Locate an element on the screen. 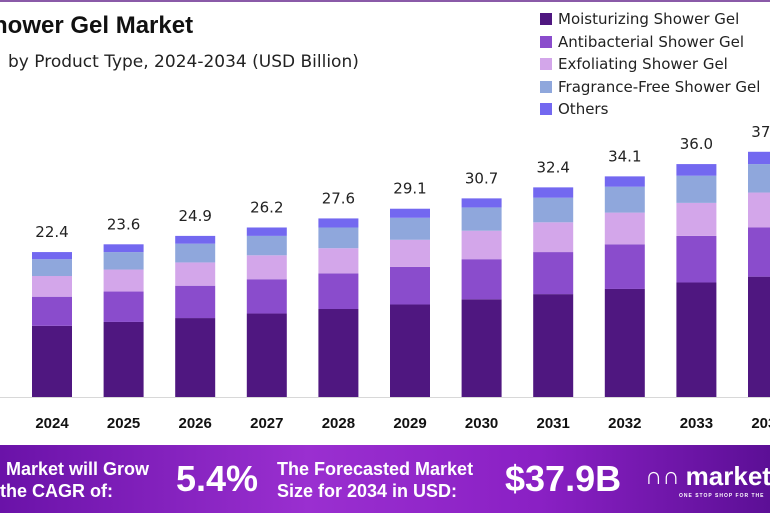 The width and height of the screenshot is (770, 515). bar-segment-moisturizing-shower-gel-2030 is located at coordinates (481, 348).